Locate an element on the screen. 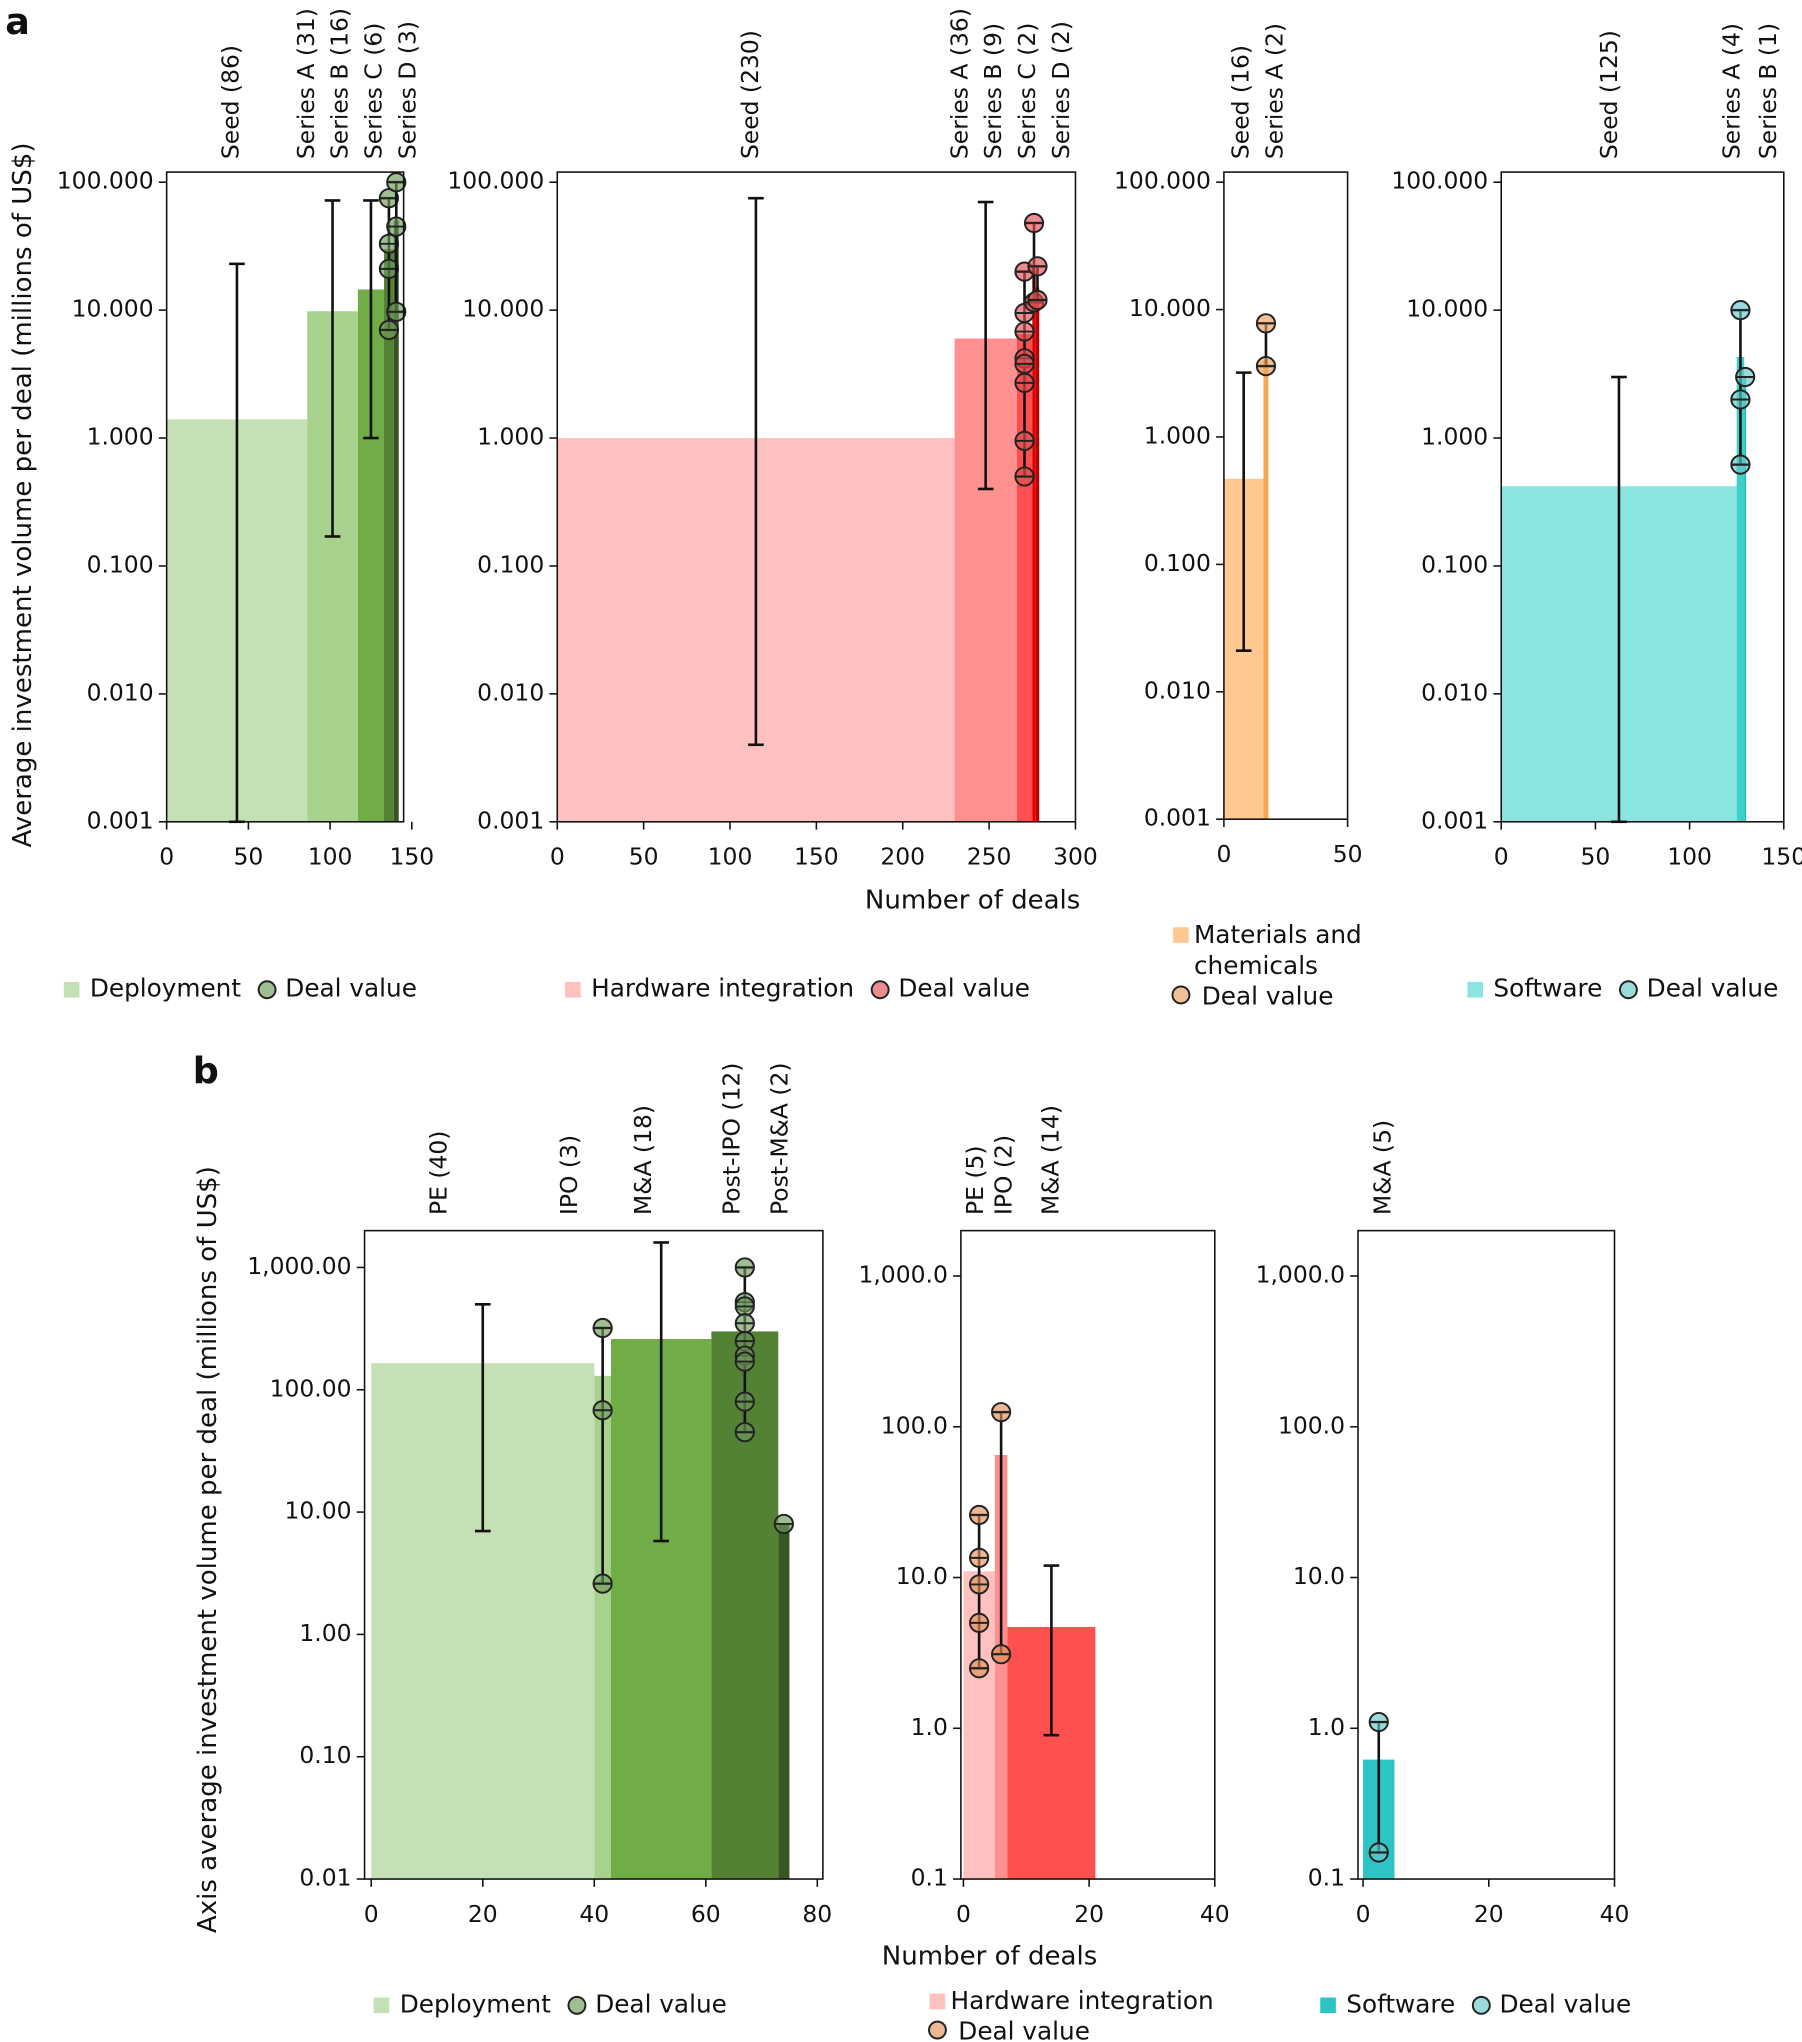  stage-label: IPO (2) is located at coordinates (1004, 1175).